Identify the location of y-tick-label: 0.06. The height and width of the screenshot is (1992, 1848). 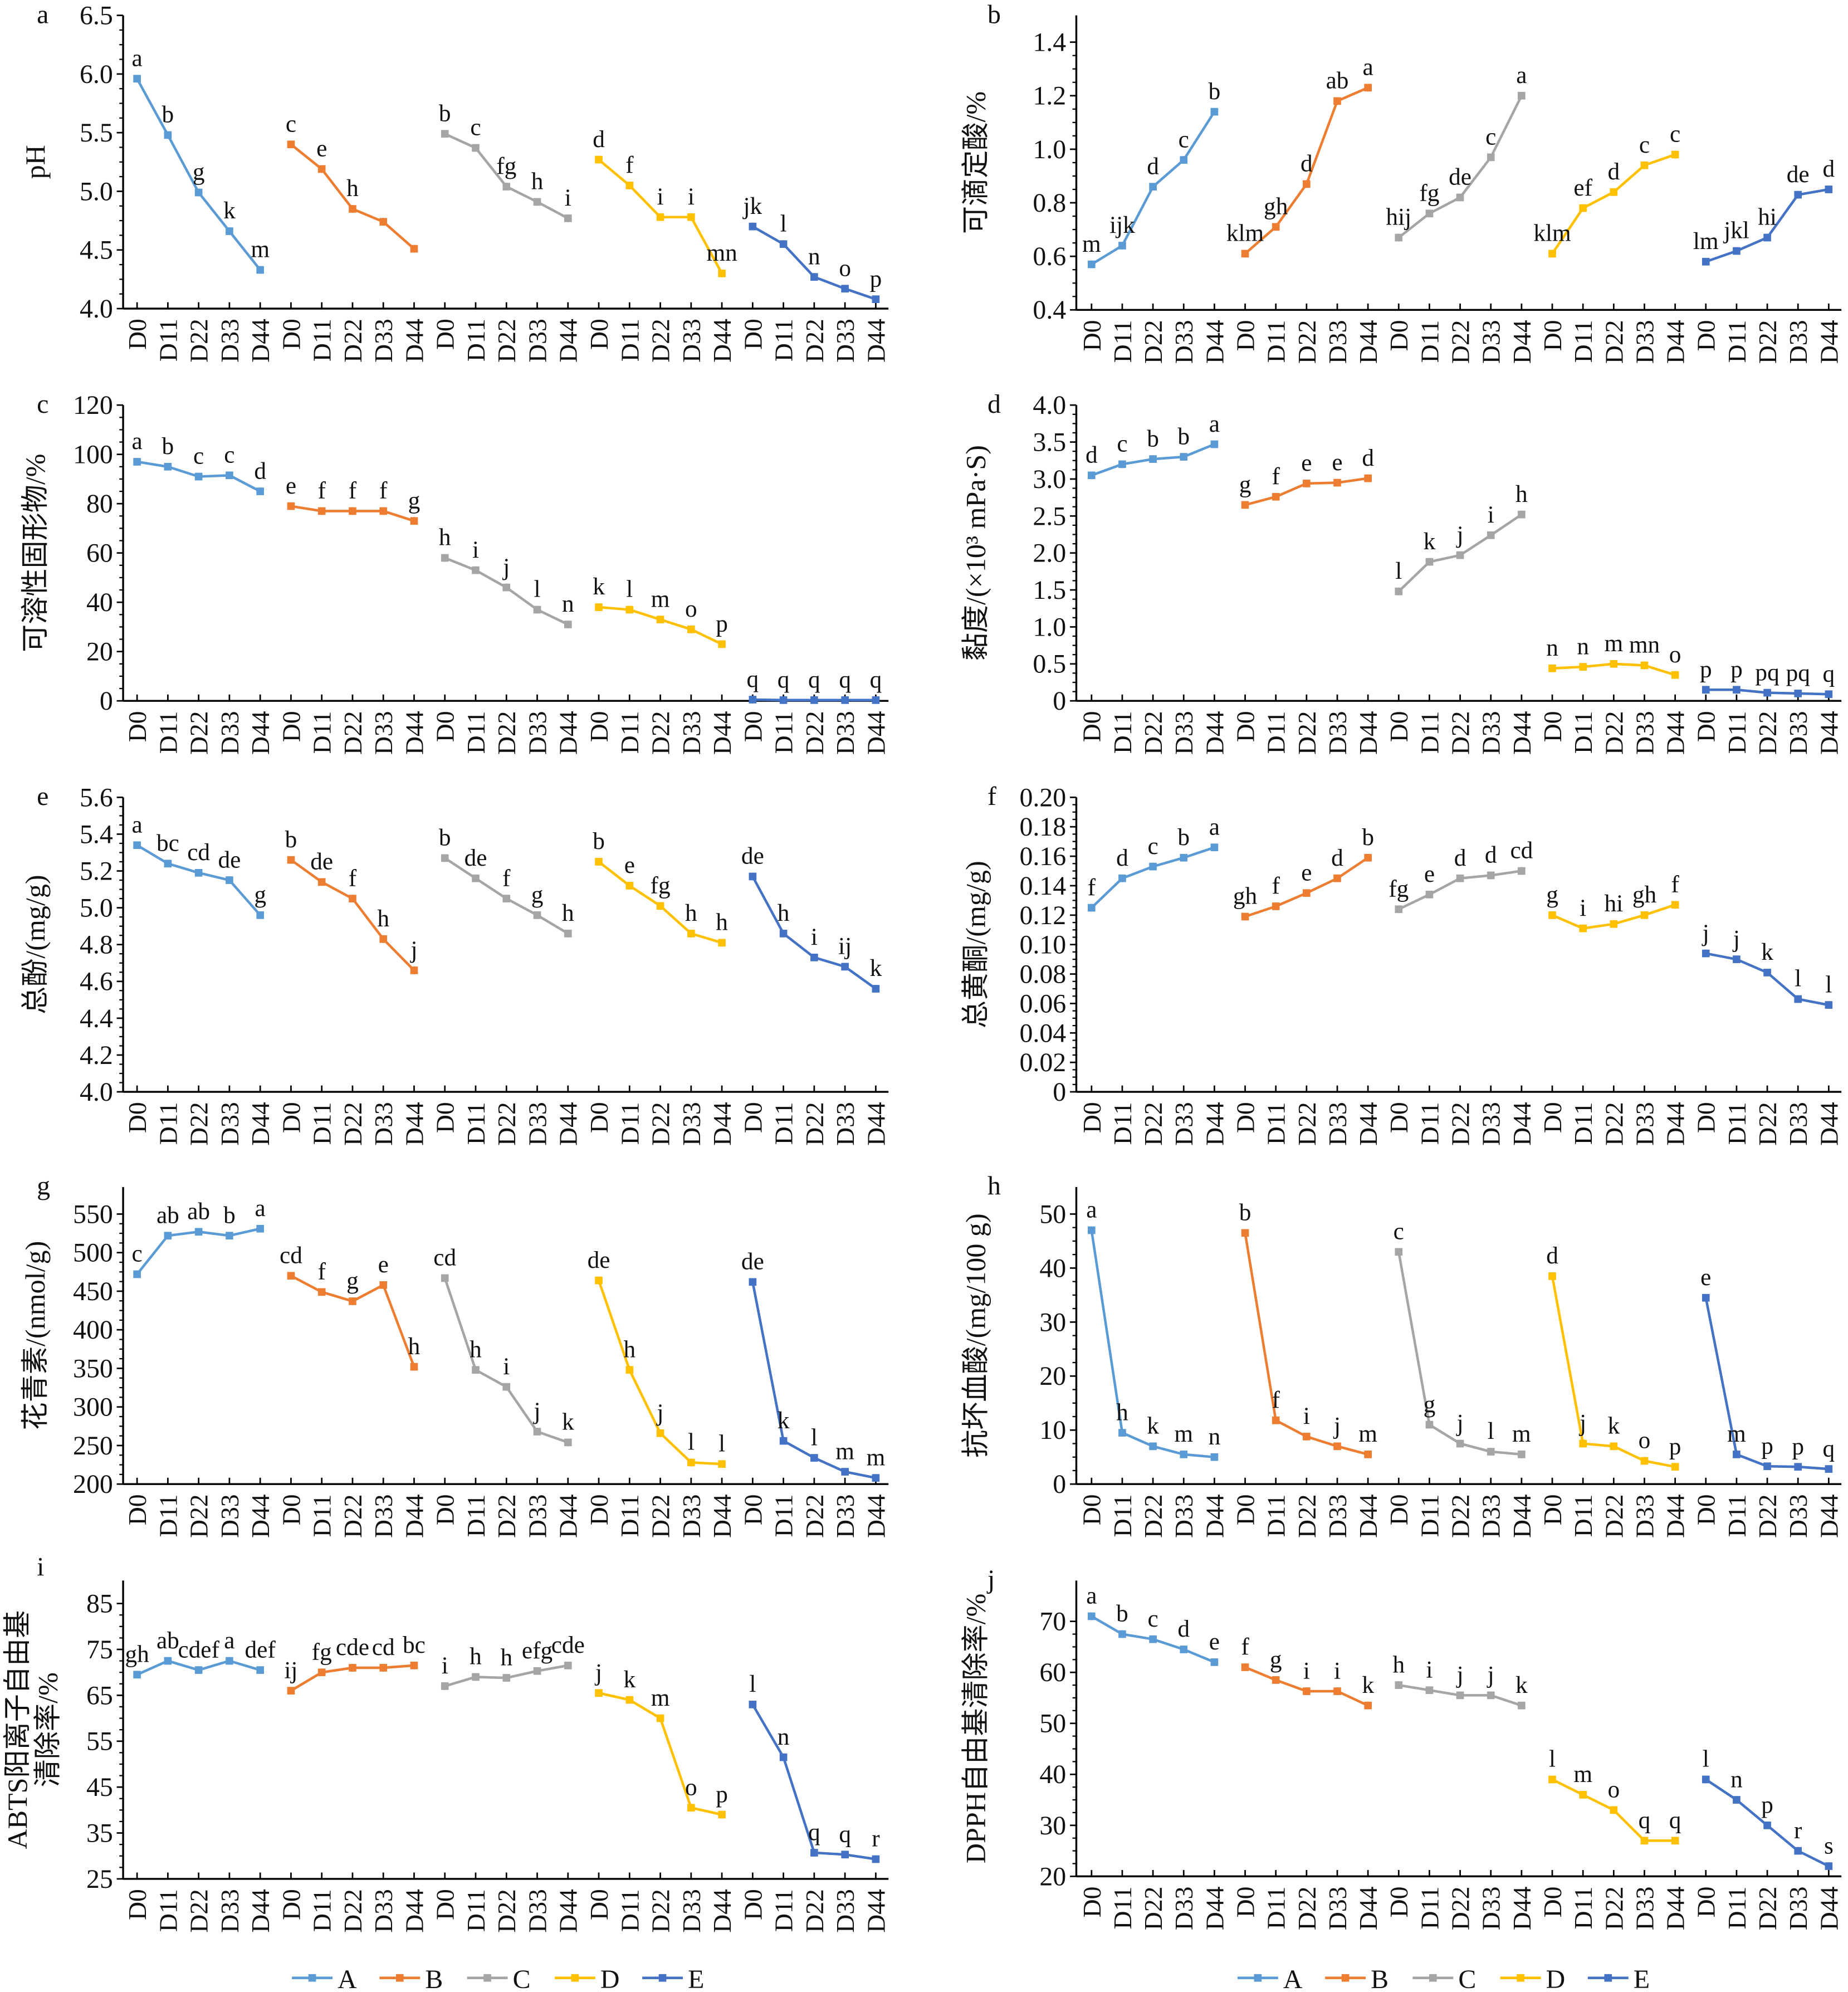
(1042, 1003).